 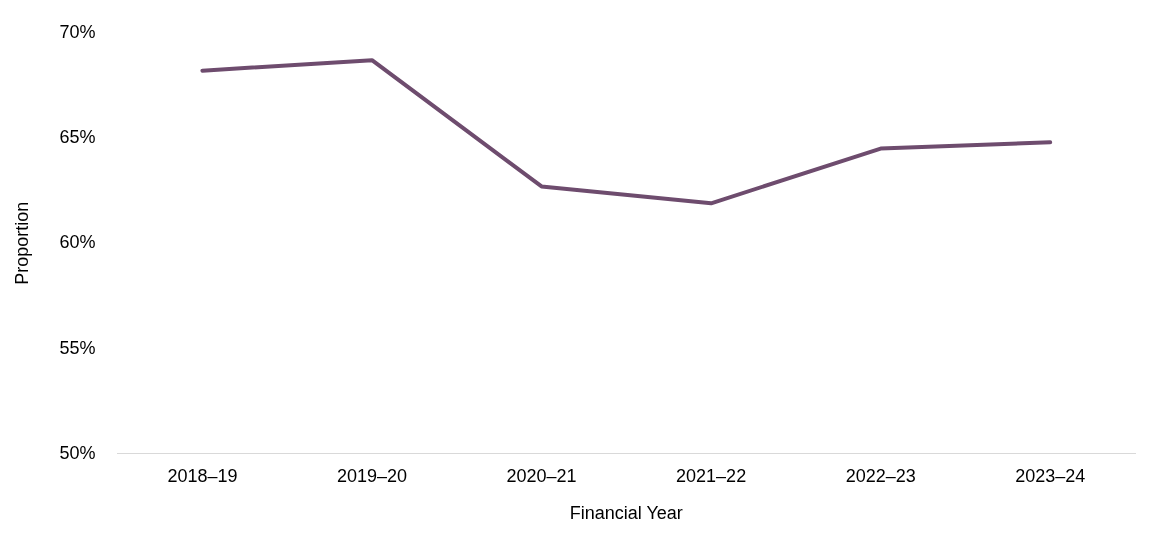 What do you see at coordinates (711, 475) in the screenshot?
I see `x-tick-label: 2021–22` at bounding box center [711, 475].